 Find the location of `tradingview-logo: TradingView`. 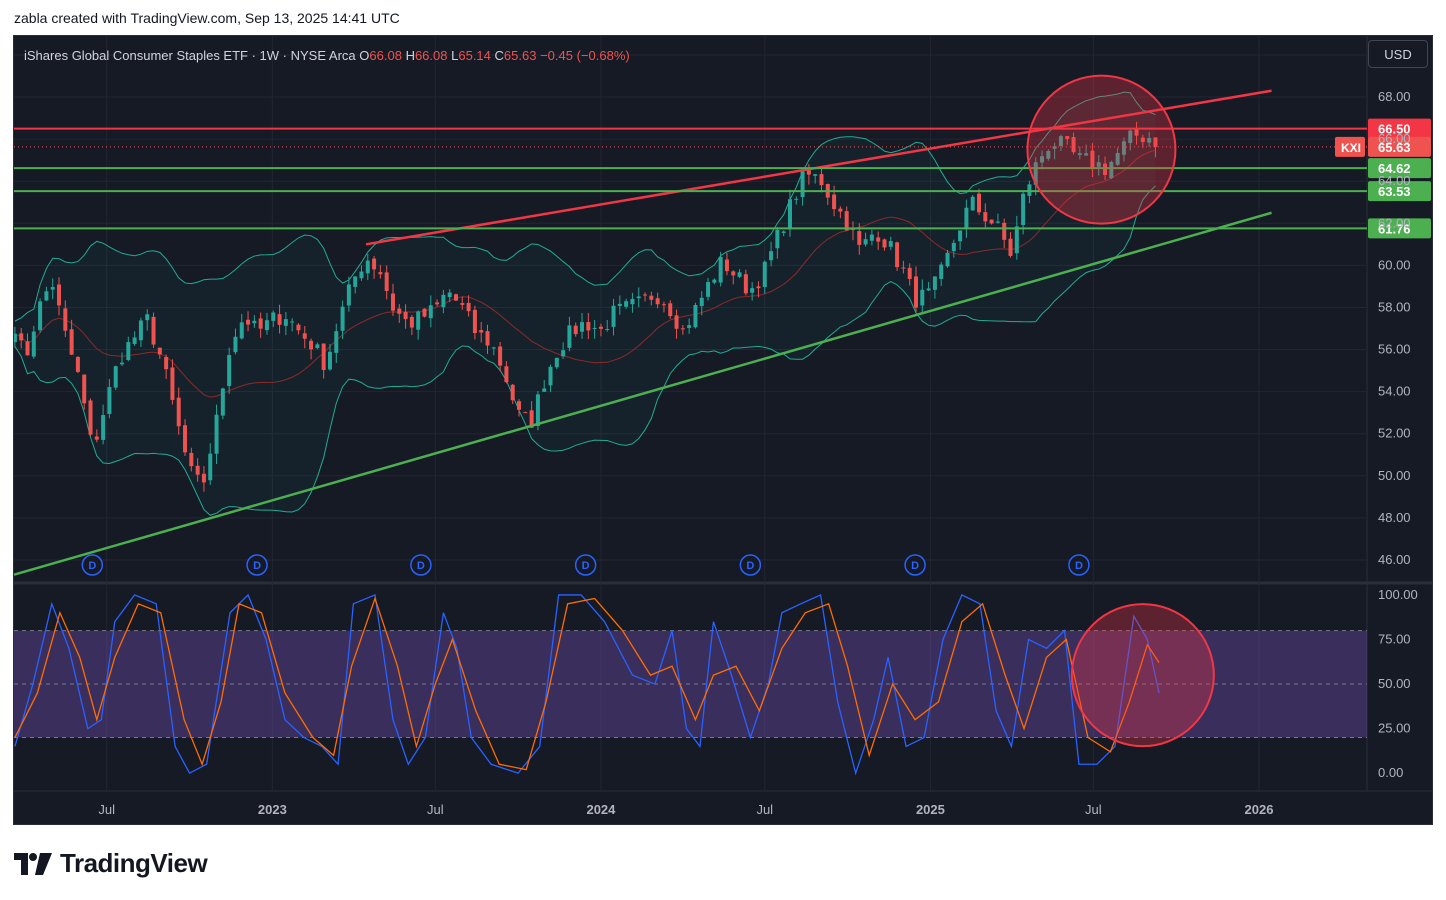

tradingview-logo: TradingView is located at coordinates (111, 863).